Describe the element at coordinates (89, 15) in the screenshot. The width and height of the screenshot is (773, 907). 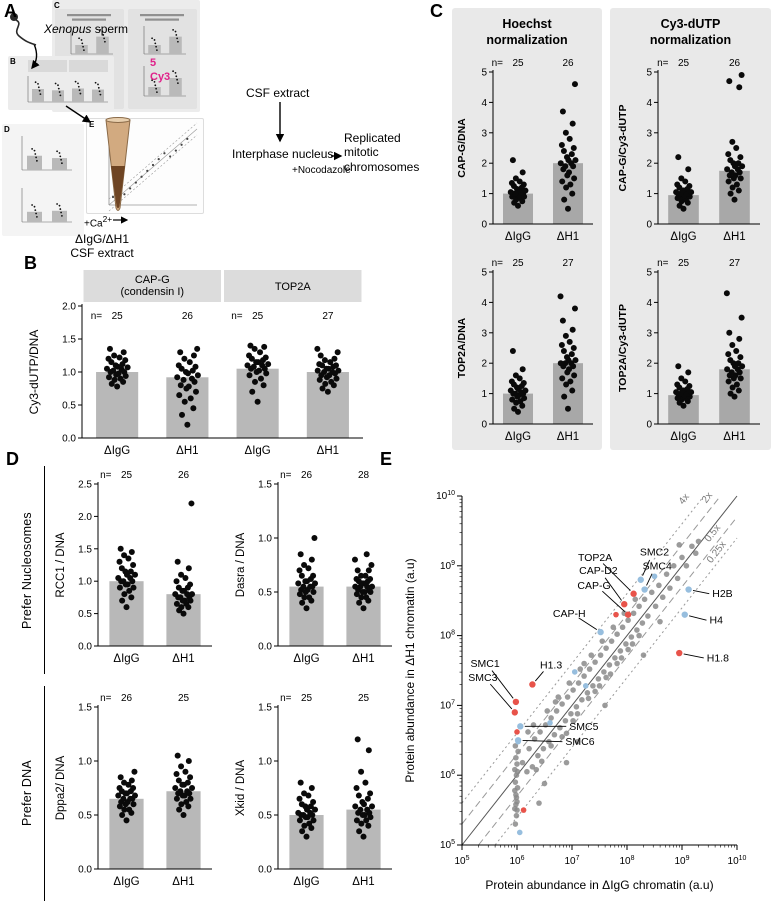
I see `mini-title-line` at that location.